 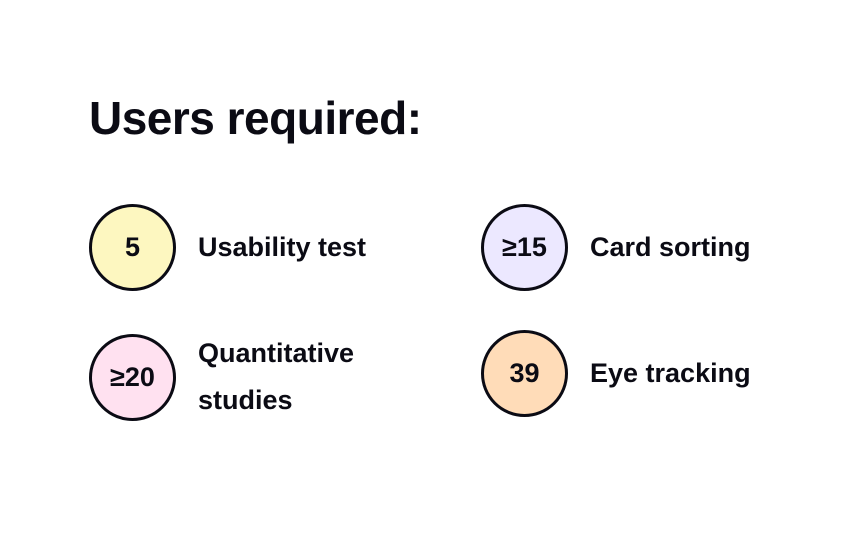 I want to click on item-eye-tracking: 39 Eye tracking, so click(x=616, y=373).